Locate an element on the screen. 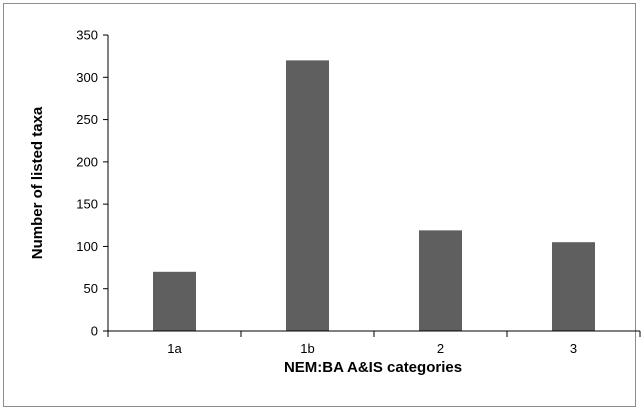 This screenshot has width=641, height=412. x-tick-label: 3 is located at coordinates (573, 348).